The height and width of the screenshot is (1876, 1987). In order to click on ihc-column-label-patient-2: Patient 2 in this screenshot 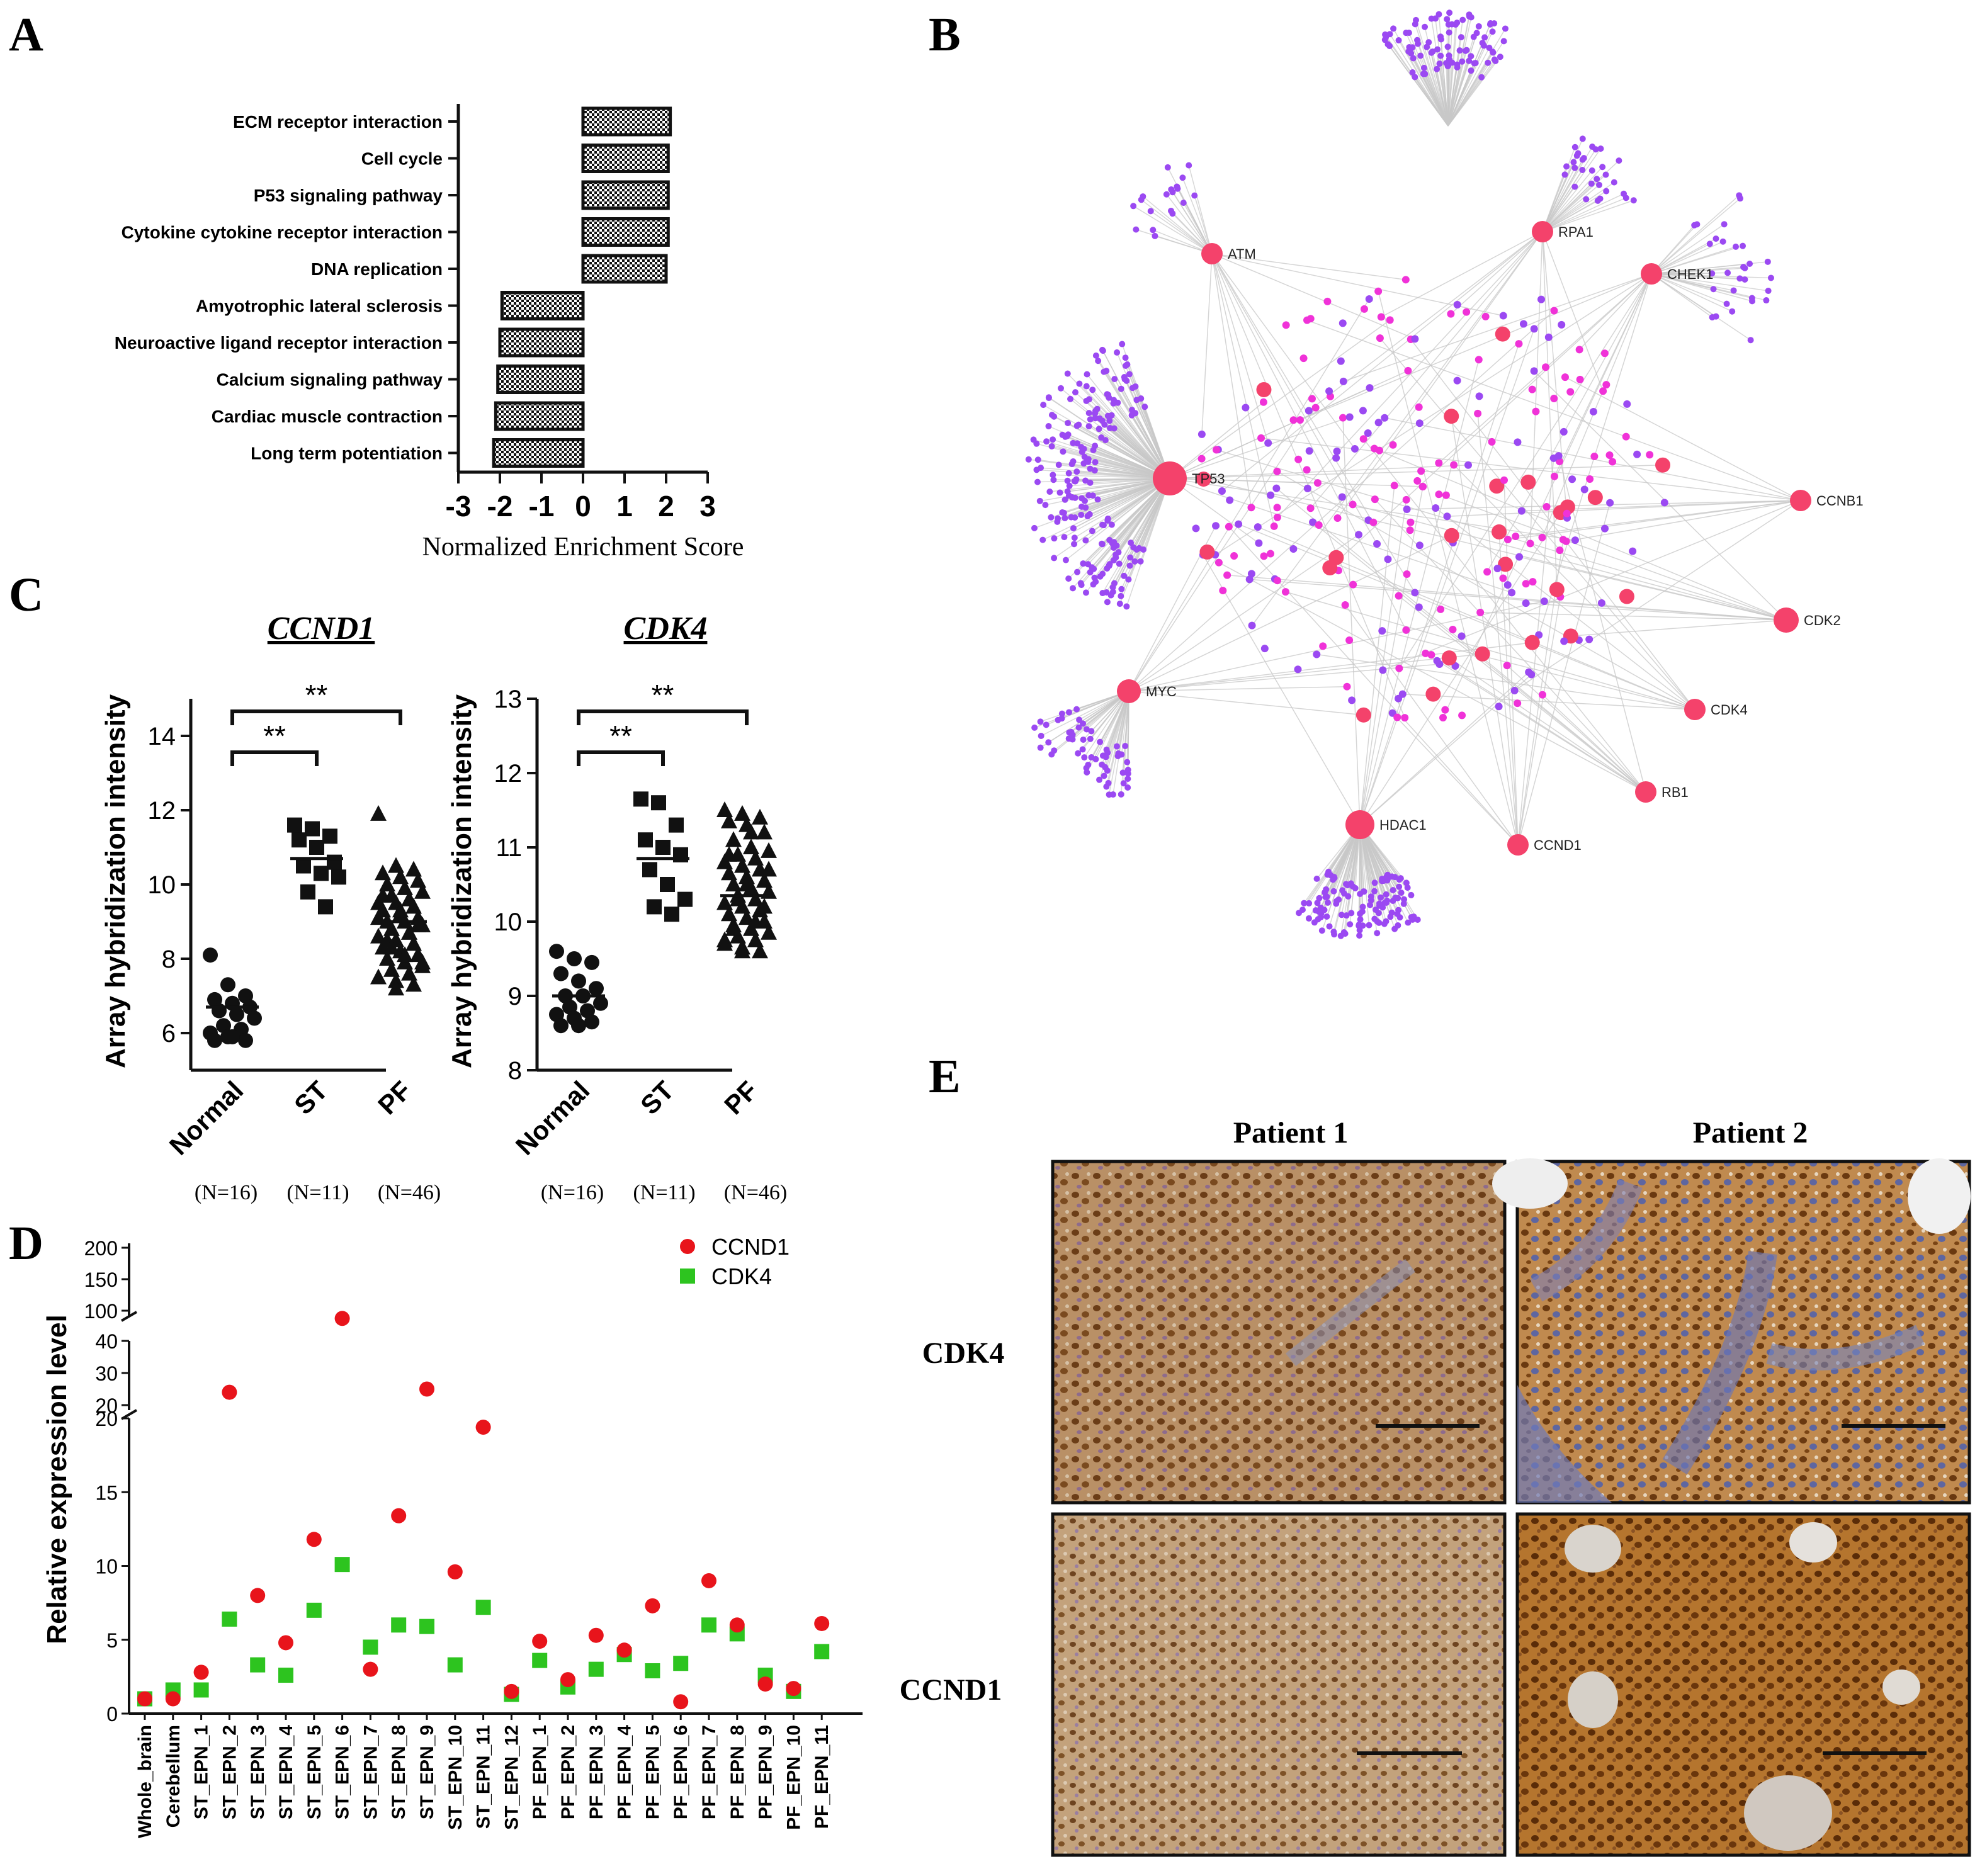, I will do `click(1750, 1133)`.